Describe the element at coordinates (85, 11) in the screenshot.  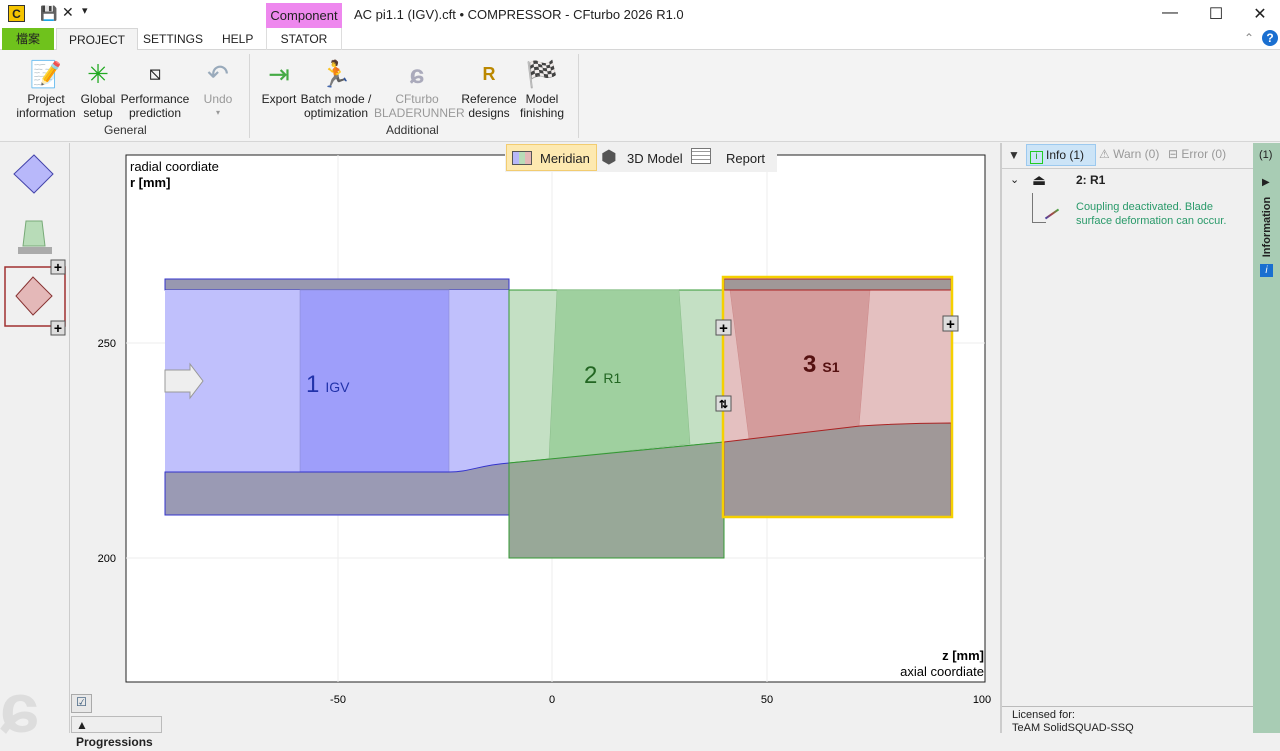
I see `quick-access-dropdown-icon: ▾` at that location.